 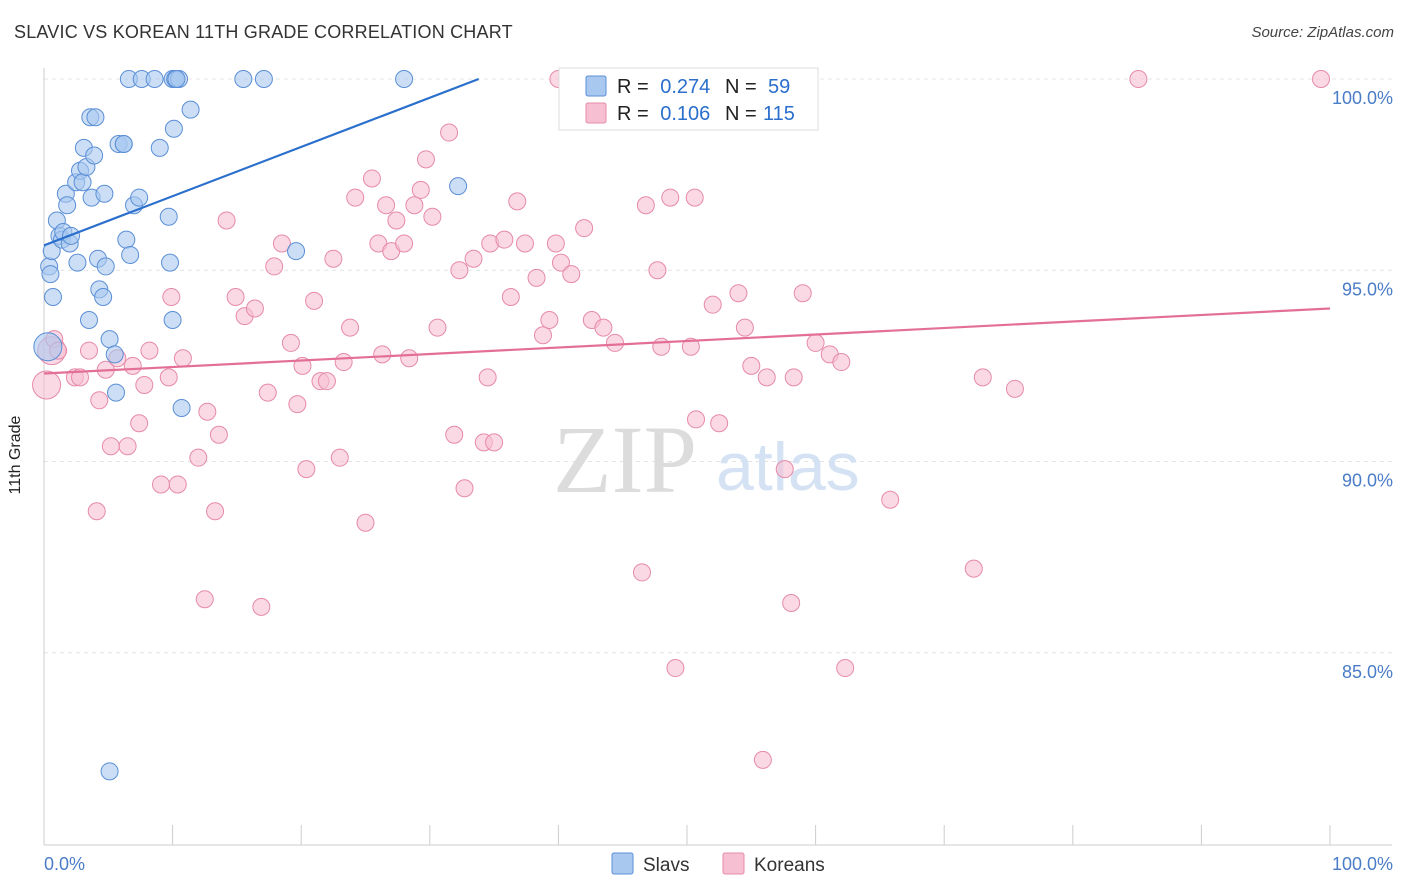 What do you see at coordinates (1362, 864) in the screenshot?
I see `x-tick-label-max: 100.0%` at bounding box center [1362, 864].